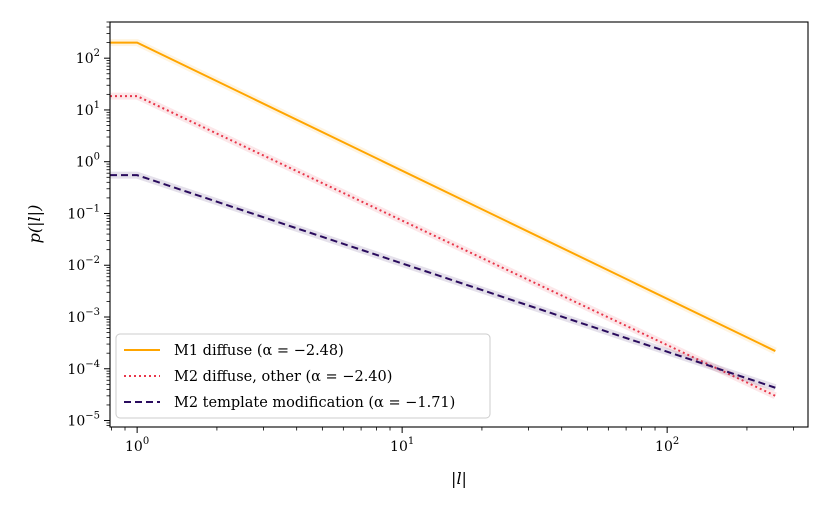  I want to click on y-tick-label-exponent: −1, so click(92, 208).